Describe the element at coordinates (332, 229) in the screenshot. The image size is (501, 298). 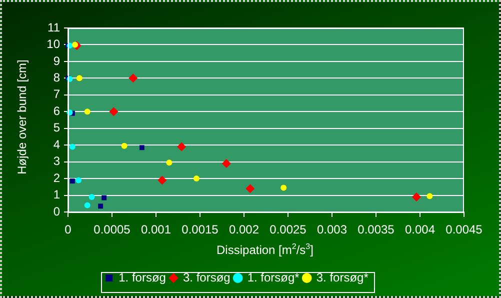
I see `x-tick-label: 0.003` at that location.